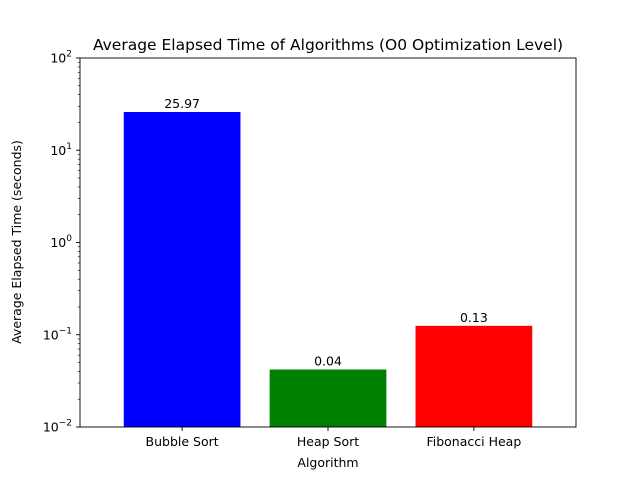 The height and width of the screenshot is (484, 640). Describe the element at coordinates (61, 150) in the screenshot. I see `y-tick-label-3: 10¹` at that location.